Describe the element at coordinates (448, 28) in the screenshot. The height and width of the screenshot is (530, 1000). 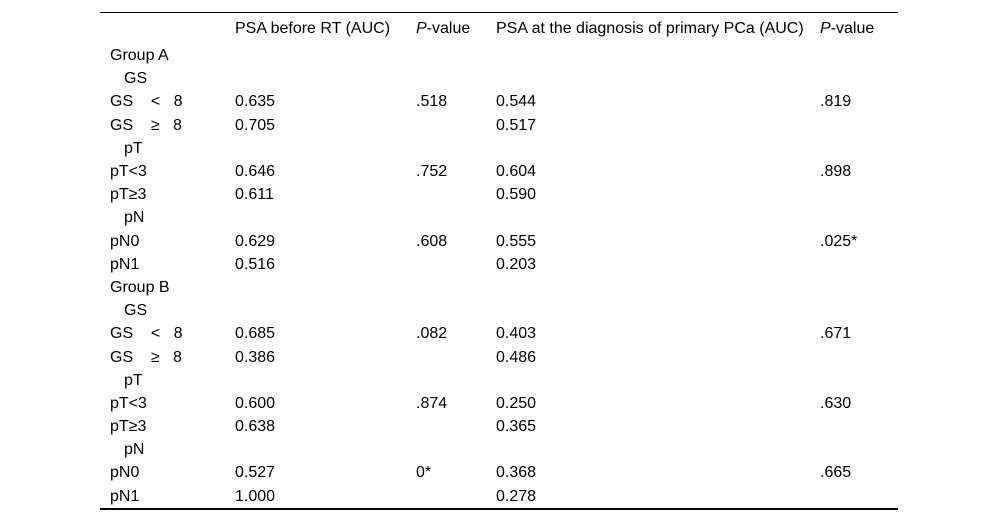
I see `p-rest: -value` at that location.